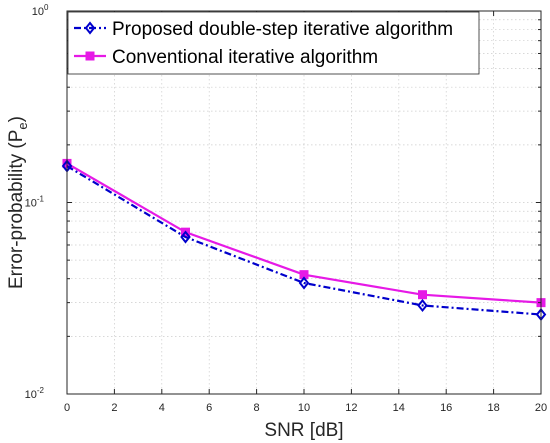 The height and width of the screenshot is (443, 550). What do you see at coordinates (35, 393) in the screenshot?
I see `y-tick-label: 10⁻²` at bounding box center [35, 393].